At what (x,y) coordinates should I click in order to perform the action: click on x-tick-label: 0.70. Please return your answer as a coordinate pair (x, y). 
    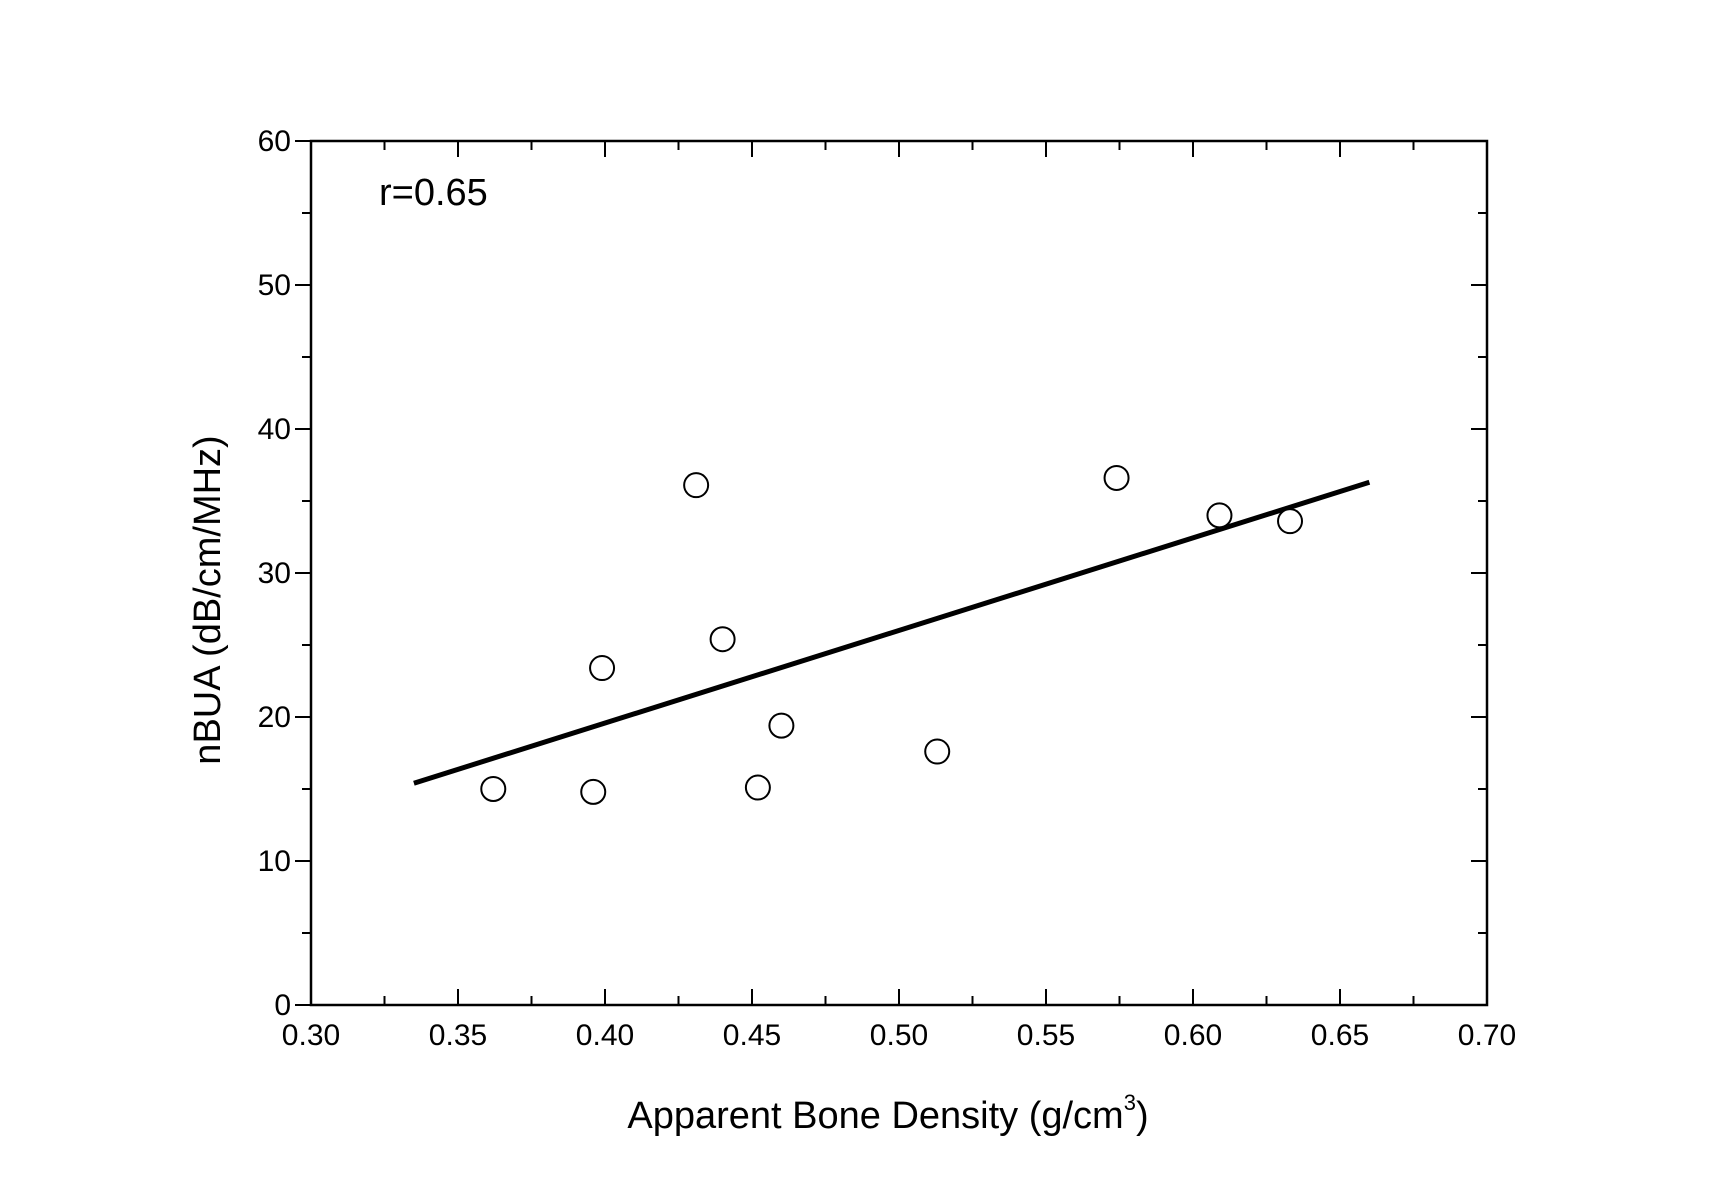
    Looking at the image, I should click on (1487, 1035).